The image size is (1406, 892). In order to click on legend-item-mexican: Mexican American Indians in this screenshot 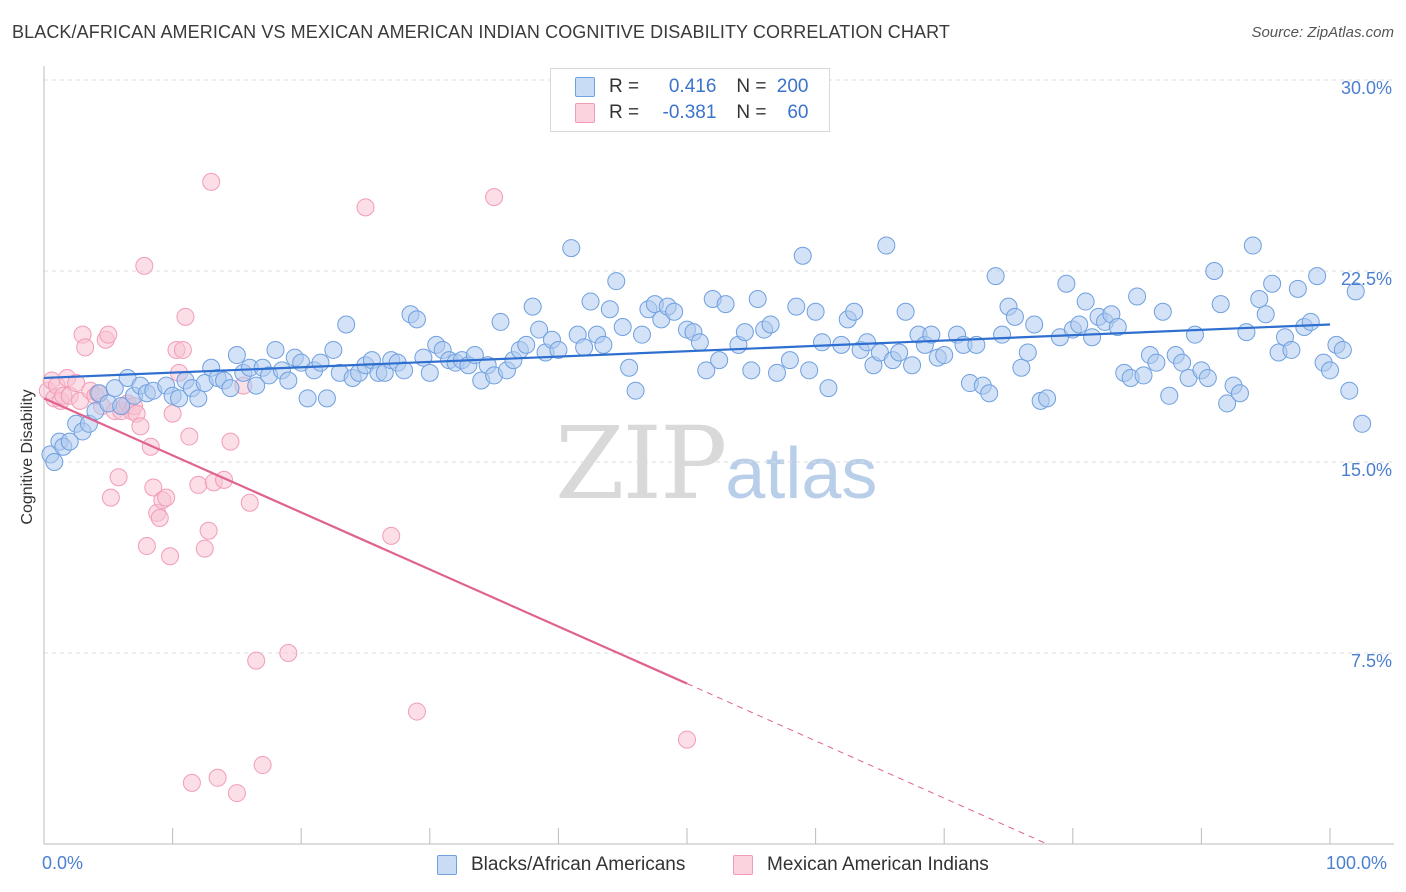, I will do `click(861, 865)`.